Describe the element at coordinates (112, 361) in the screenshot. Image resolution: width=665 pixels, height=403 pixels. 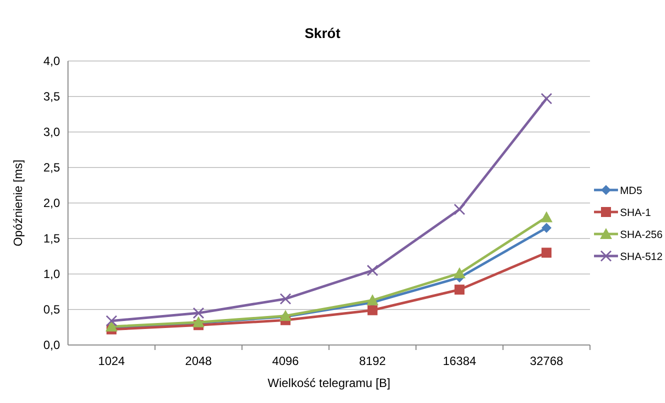
I see `x-tick-label: 1024` at that location.